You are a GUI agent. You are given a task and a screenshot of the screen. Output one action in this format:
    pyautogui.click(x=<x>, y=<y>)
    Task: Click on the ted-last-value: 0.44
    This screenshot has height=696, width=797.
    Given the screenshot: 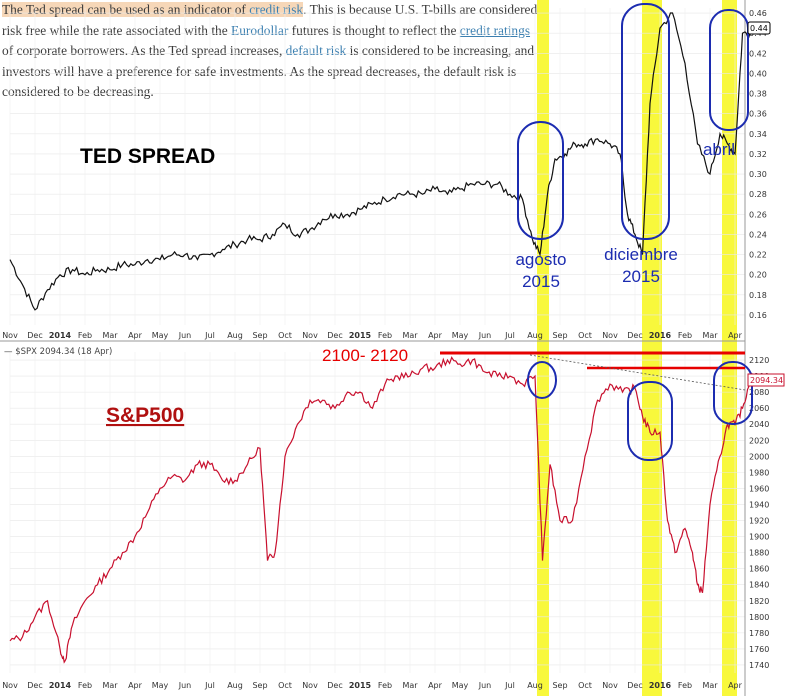 What is the action you would take?
    pyautogui.click(x=759, y=28)
    